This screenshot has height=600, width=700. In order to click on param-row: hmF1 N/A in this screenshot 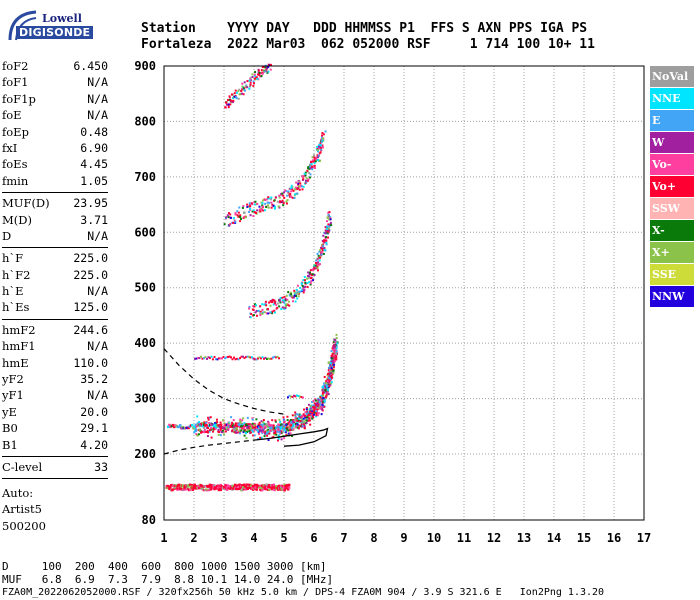, I will do `click(55, 346)`.